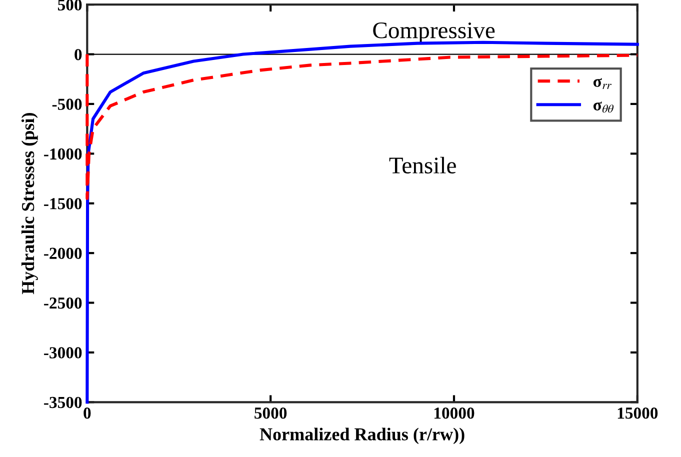 The height and width of the screenshot is (457, 681). Describe the element at coordinates (603, 107) in the screenshot. I see `legend-label: σ$_{θθ}$` at that location.